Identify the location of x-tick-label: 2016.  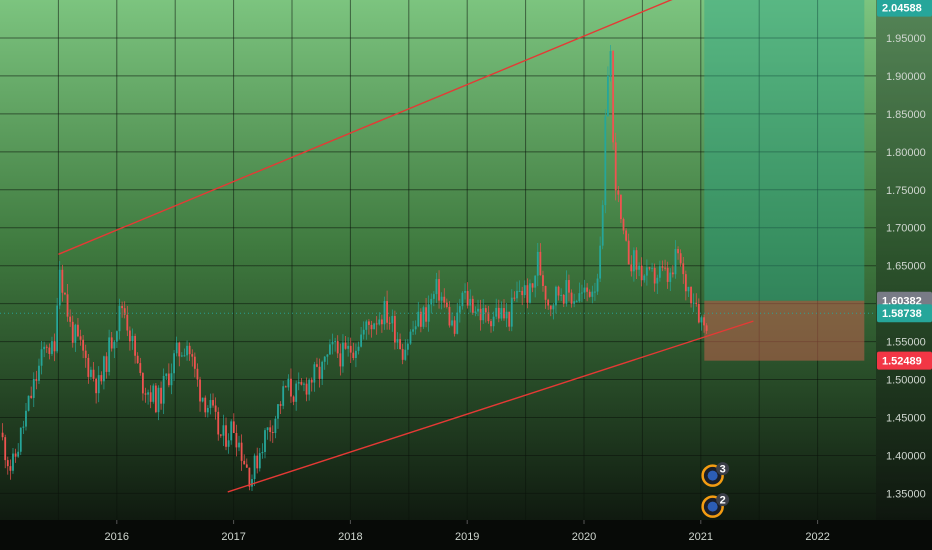
(117, 537).